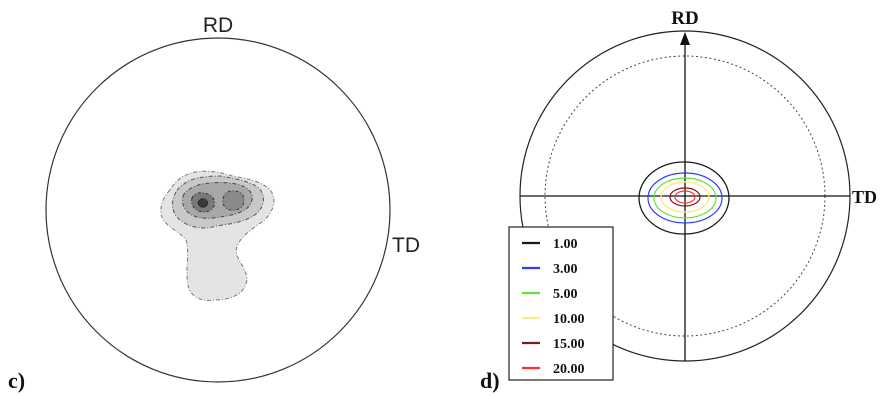  What do you see at coordinates (569, 369) in the screenshot?
I see `legend-value: 20.00` at bounding box center [569, 369].